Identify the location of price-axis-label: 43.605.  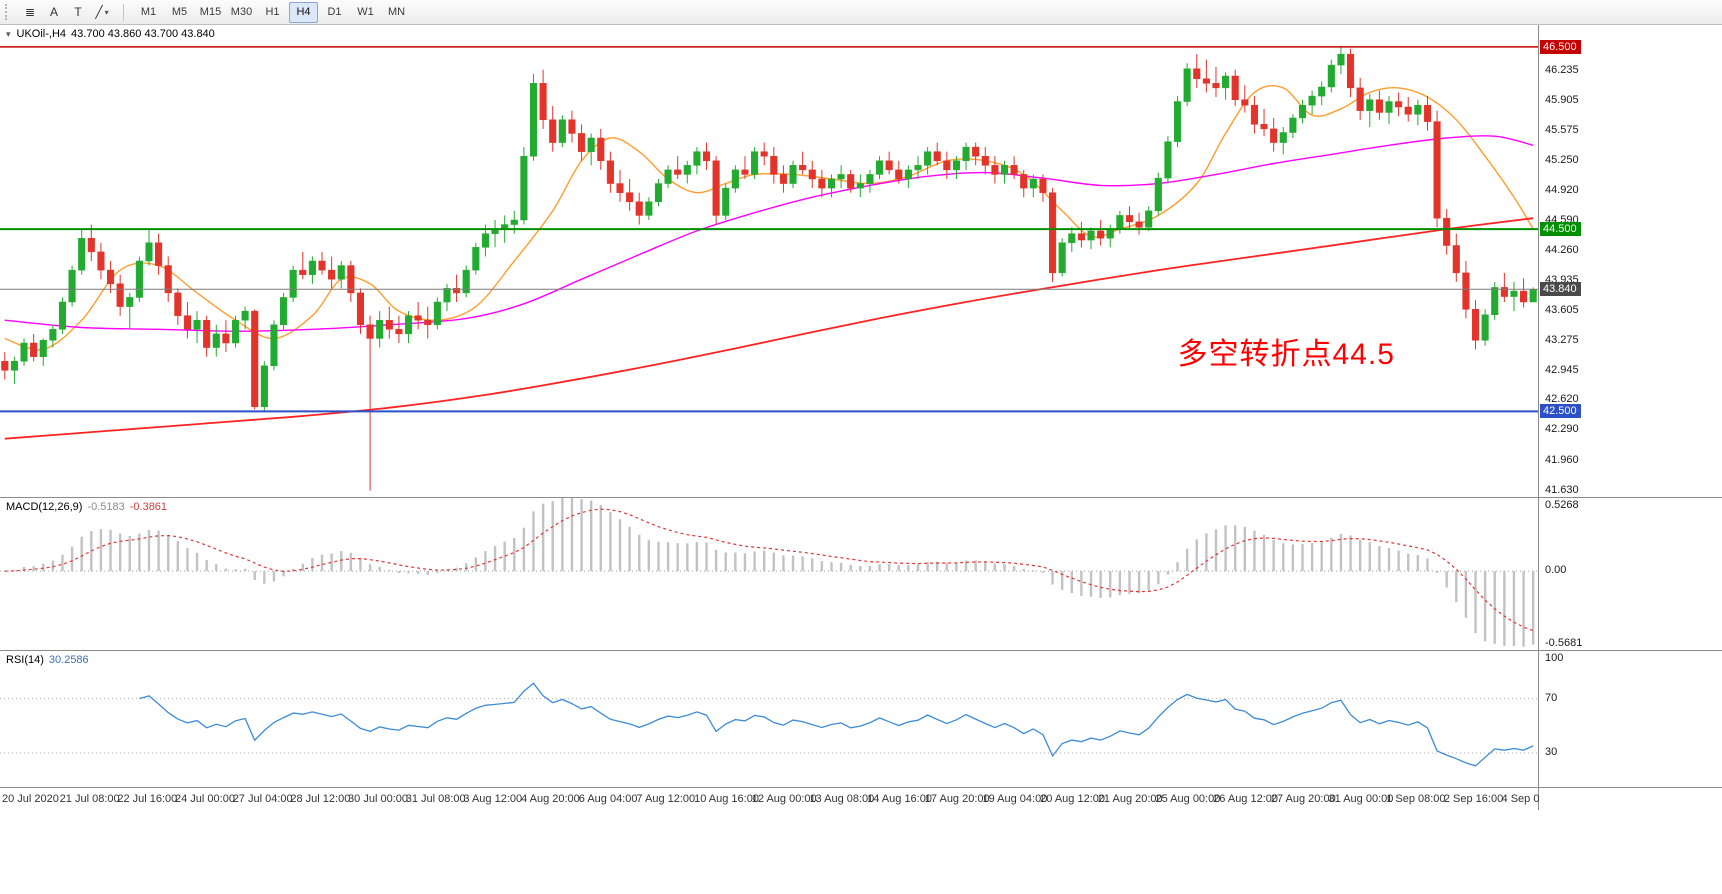
(1562, 309).